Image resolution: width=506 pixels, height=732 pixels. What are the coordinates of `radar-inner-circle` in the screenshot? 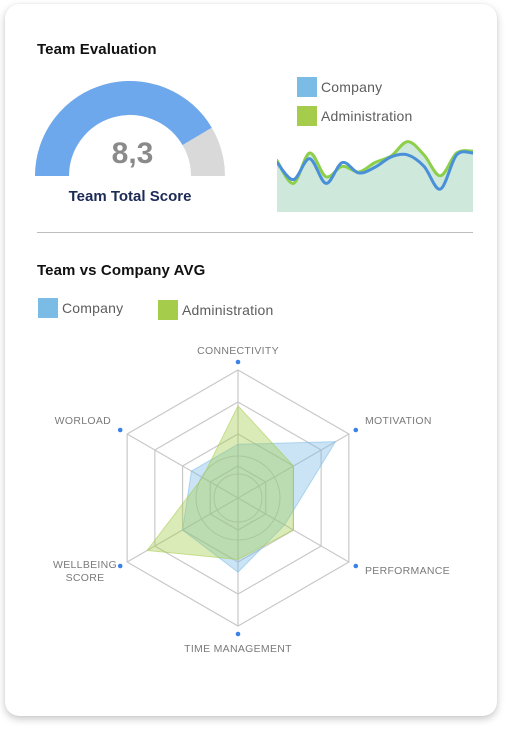 It's located at (238, 498).